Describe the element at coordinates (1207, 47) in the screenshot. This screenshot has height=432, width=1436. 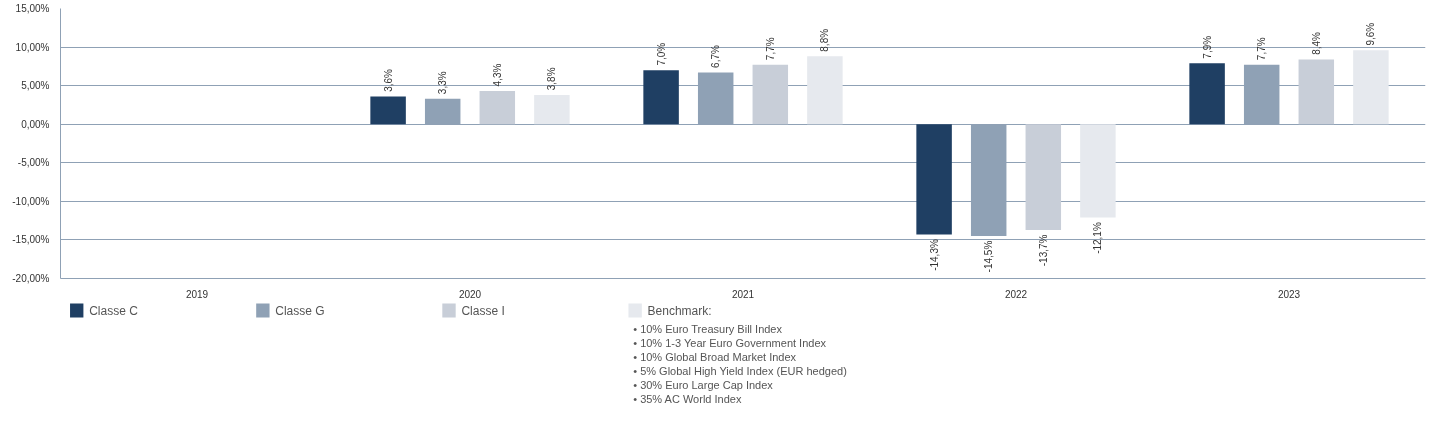
I see `data-label: 7,9%` at that location.